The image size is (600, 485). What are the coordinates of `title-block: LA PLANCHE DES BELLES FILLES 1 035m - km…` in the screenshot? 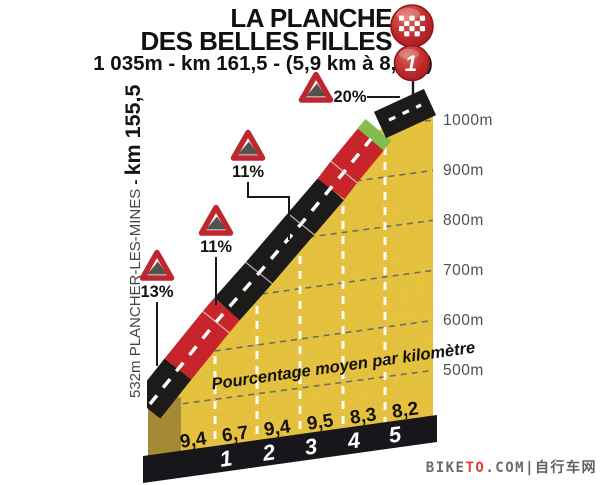 It's located at (263, 39).